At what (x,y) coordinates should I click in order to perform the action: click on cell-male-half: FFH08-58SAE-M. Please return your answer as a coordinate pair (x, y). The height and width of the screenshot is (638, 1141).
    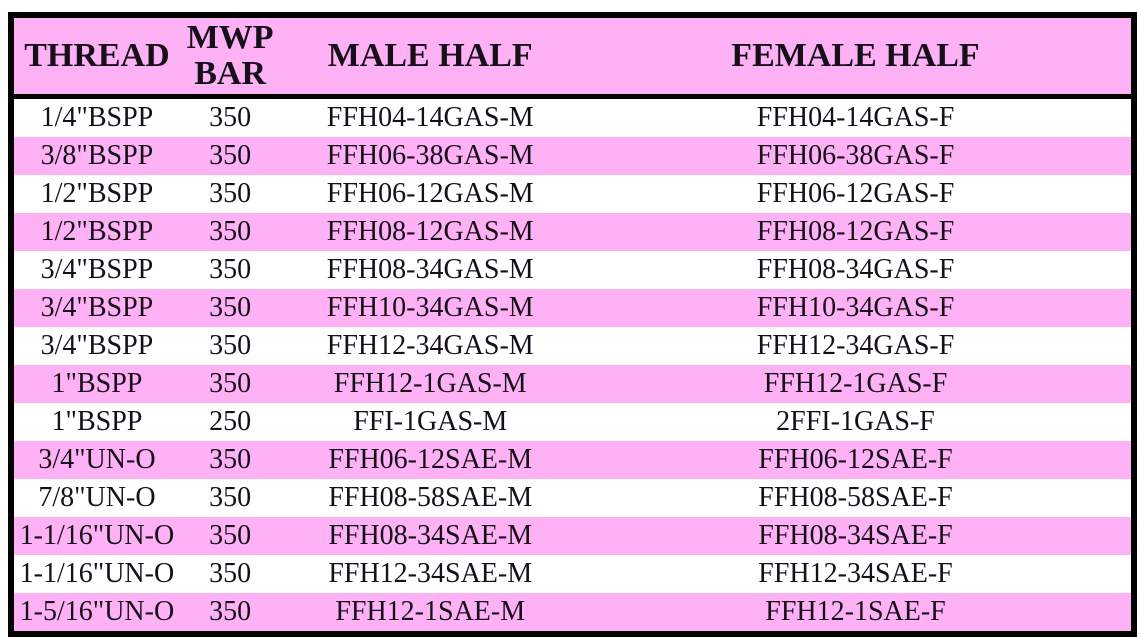
    Looking at the image, I should click on (430, 497).